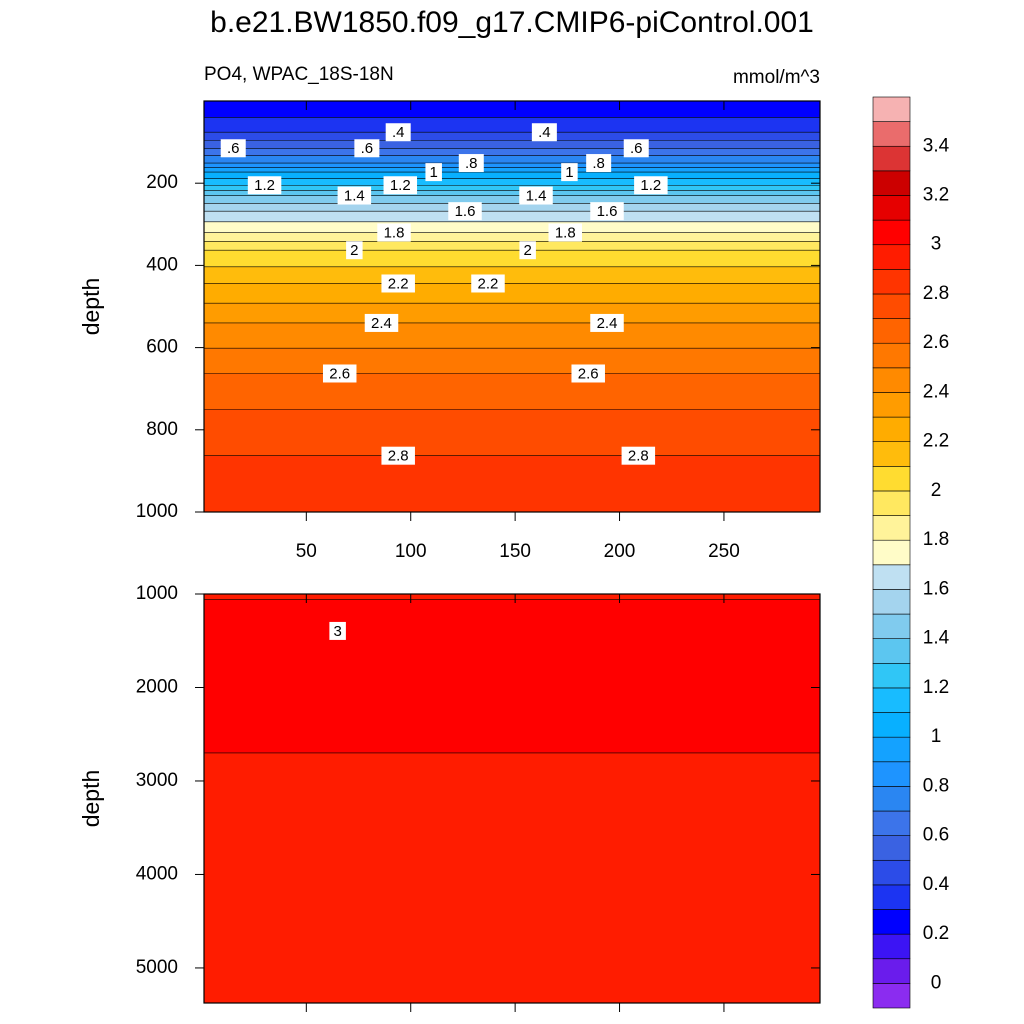 The width and height of the screenshot is (1024, 1024). What do you see at coordinates (638, 456) in the screenshot?
I see `contour-label: 2.8` at bounding box center [638, 456].